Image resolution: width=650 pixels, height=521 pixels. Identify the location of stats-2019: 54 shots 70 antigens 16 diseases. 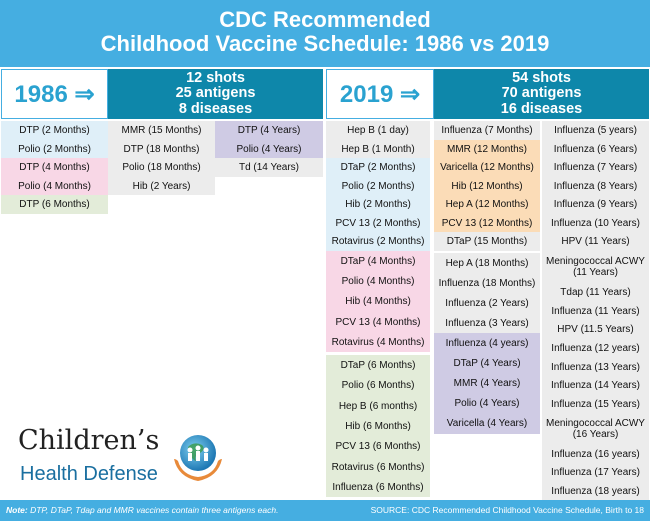
(541, 94).